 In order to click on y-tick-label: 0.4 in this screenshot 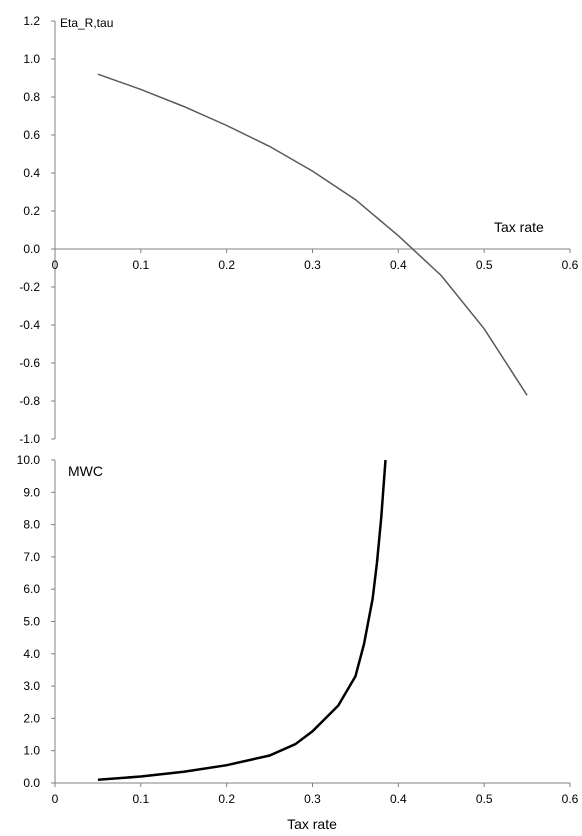, I will do `click(31, 173)`.